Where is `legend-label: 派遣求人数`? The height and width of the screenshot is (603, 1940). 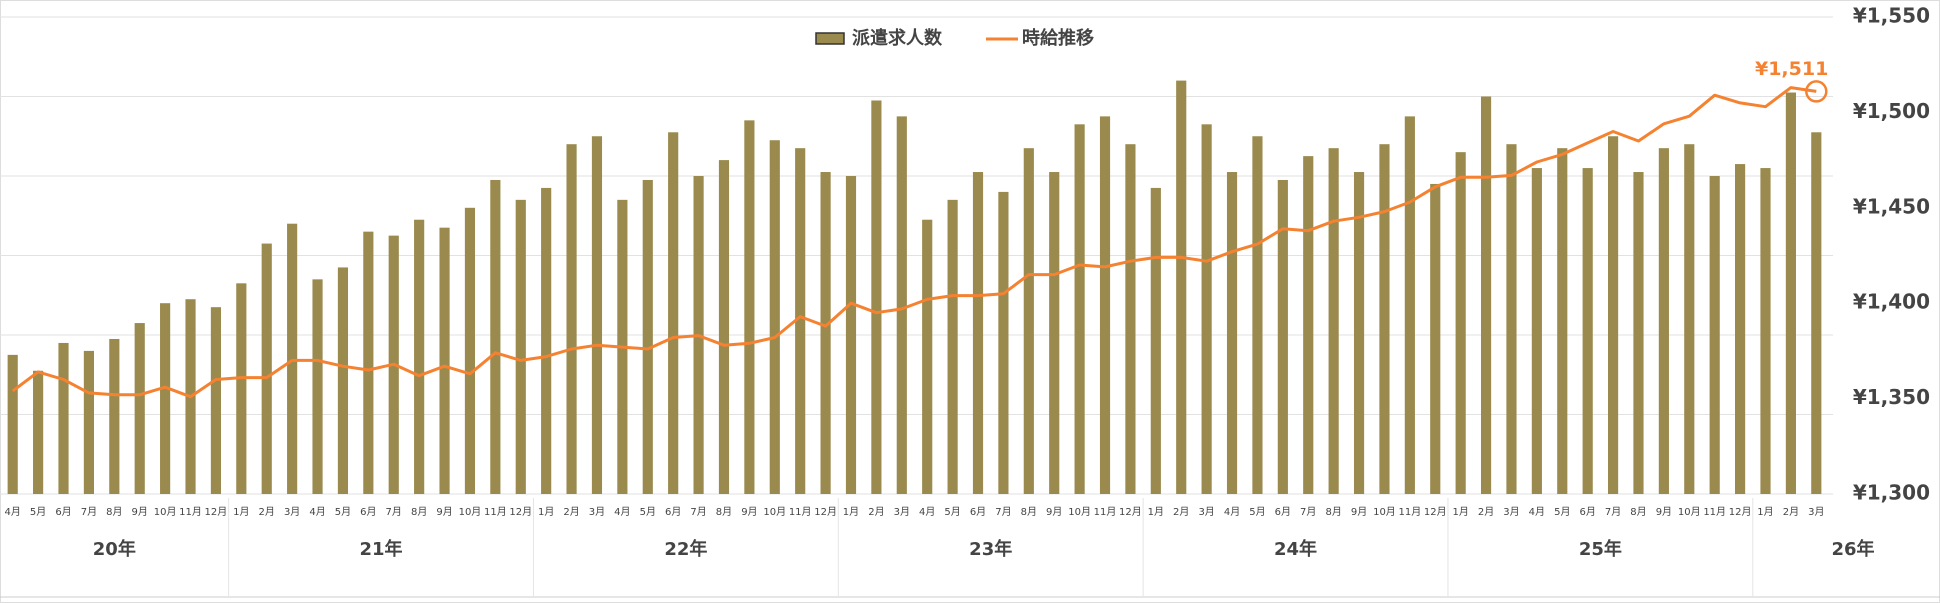 legend-label: 派遣求人数 is located at coordinates (897, 38).